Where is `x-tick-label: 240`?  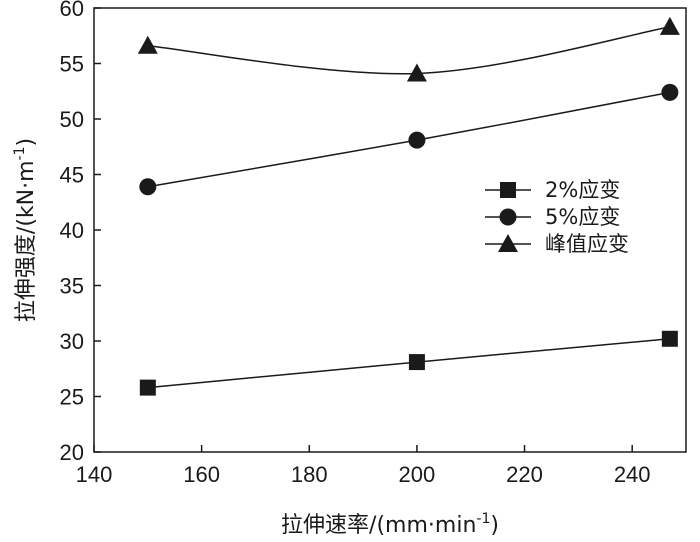 x-tick-label: 240 is located at coordinates (632, 474).